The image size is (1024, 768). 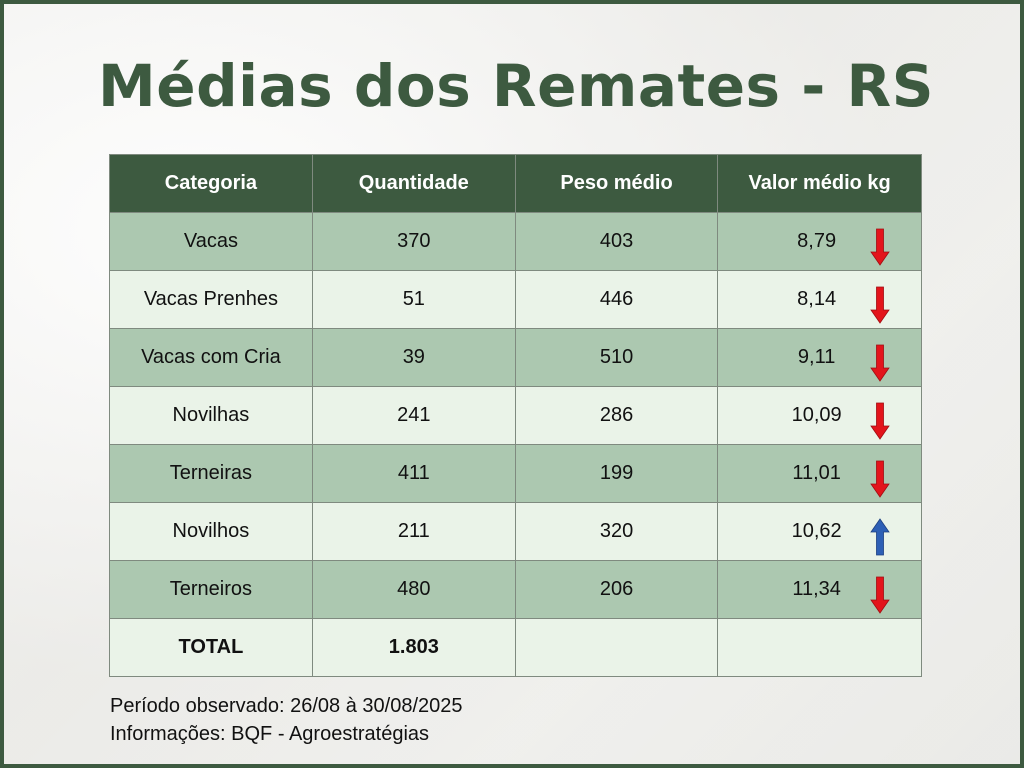 I want to click on cell-peso-medio: 446, so click(x=616, y=299).